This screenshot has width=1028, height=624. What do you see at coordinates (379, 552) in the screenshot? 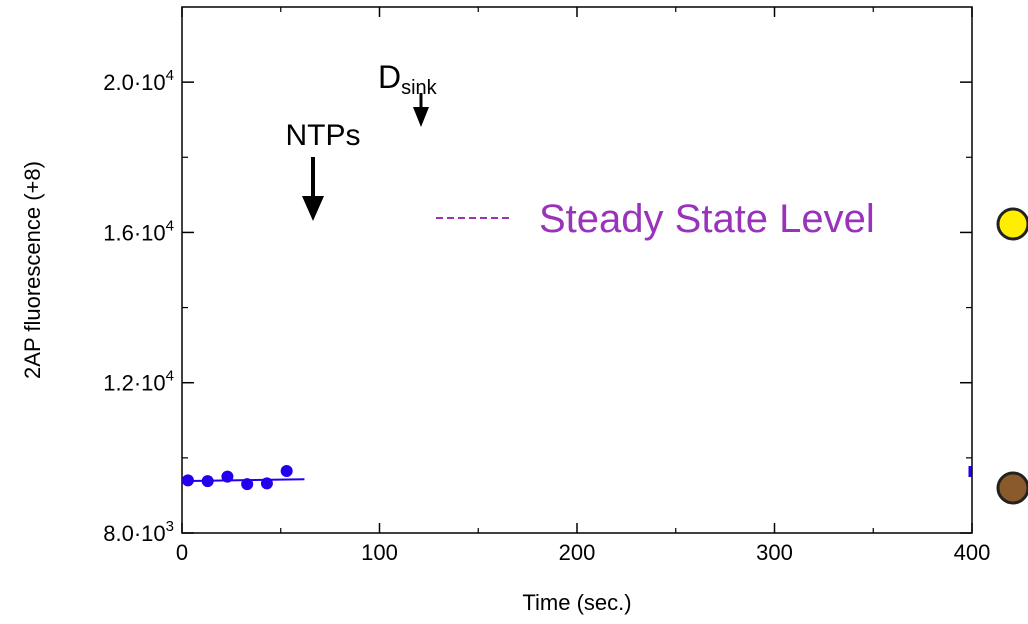
I see `x-tick-label: 100` at bounding box center [379, 552].